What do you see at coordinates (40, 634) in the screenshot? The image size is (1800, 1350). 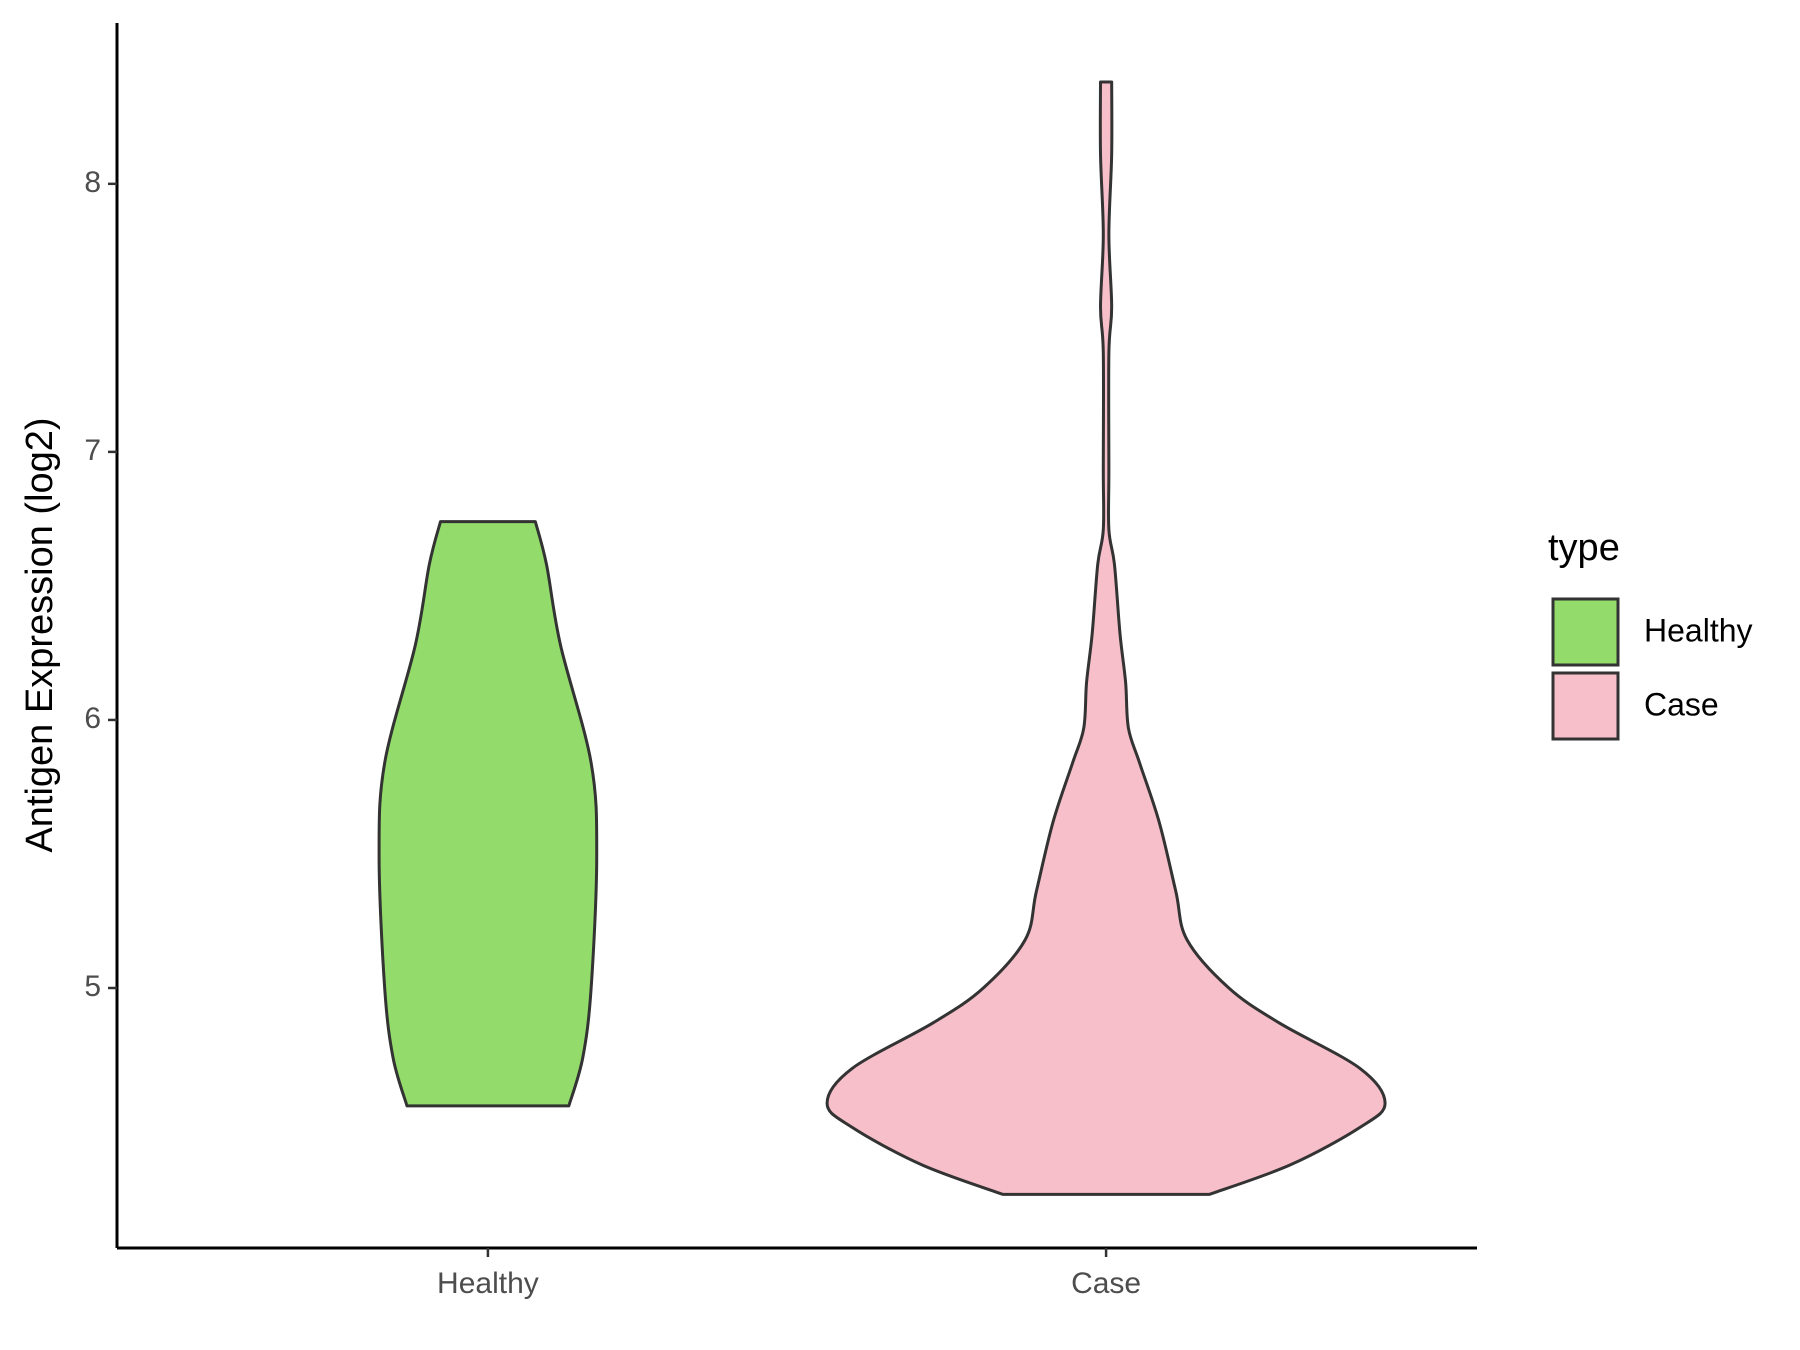 I see `y-axis-title: Antigen Expression (log2)` at bounding box center [40, 634].